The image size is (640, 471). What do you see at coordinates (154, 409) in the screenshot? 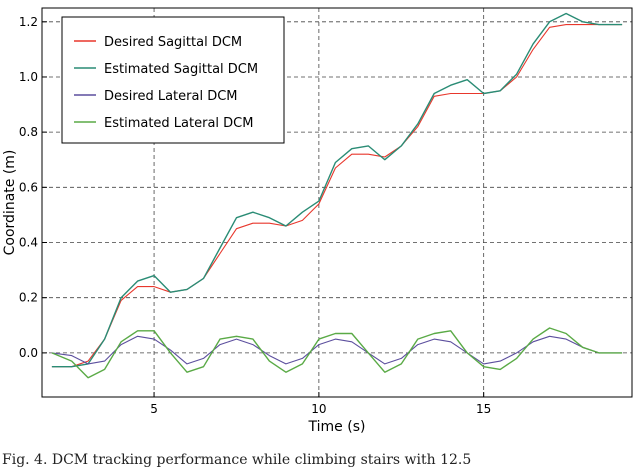
I see `x-tick-label: 5` at bounding box center [154, 409].